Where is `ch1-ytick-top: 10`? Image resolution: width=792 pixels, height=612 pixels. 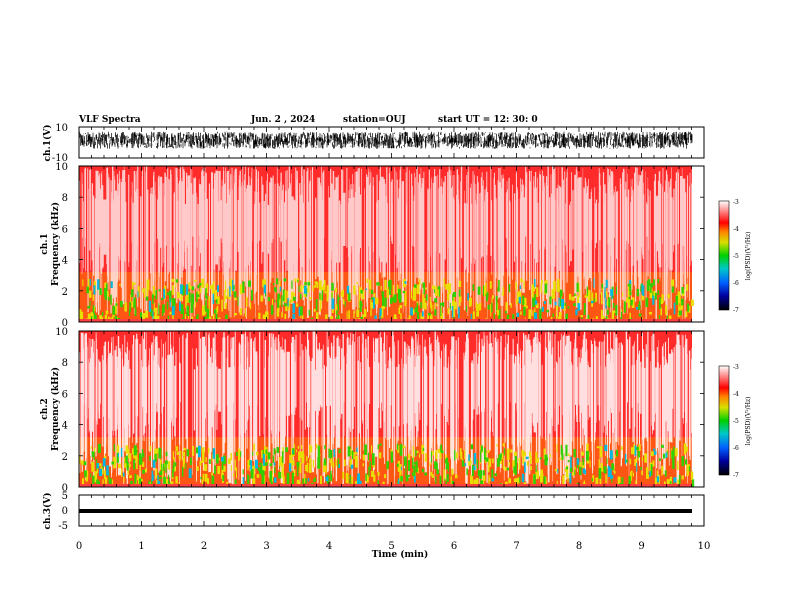
ch1-ytick-top: 10 is located at coordinates (61, 128).